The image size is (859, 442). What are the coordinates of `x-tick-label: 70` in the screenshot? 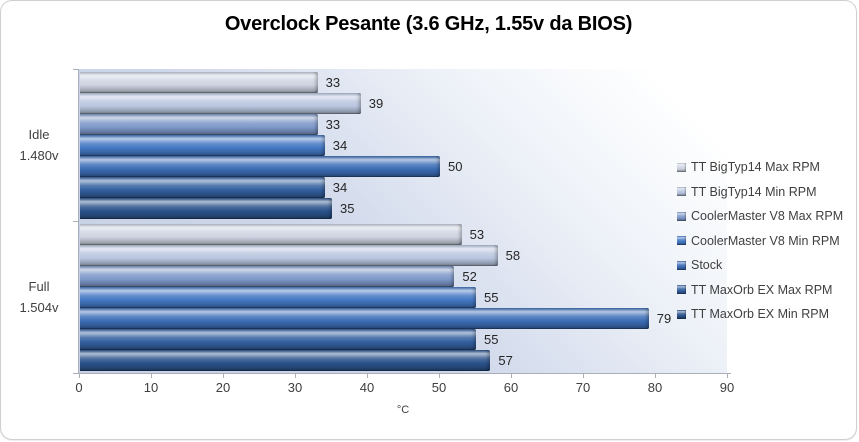 It's located at (583, 387).